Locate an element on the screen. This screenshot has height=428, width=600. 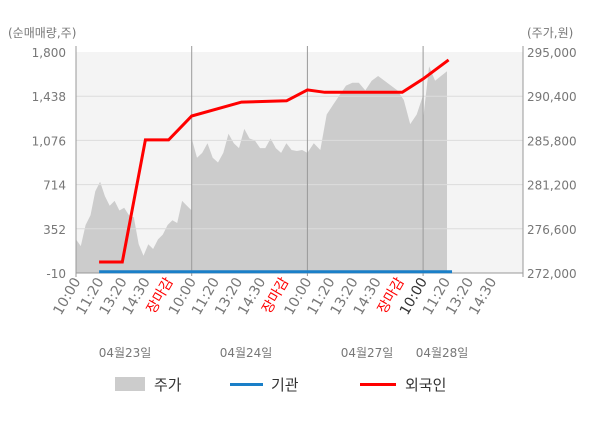
left-tick-label: 714 is located at coordinates (54, 186).